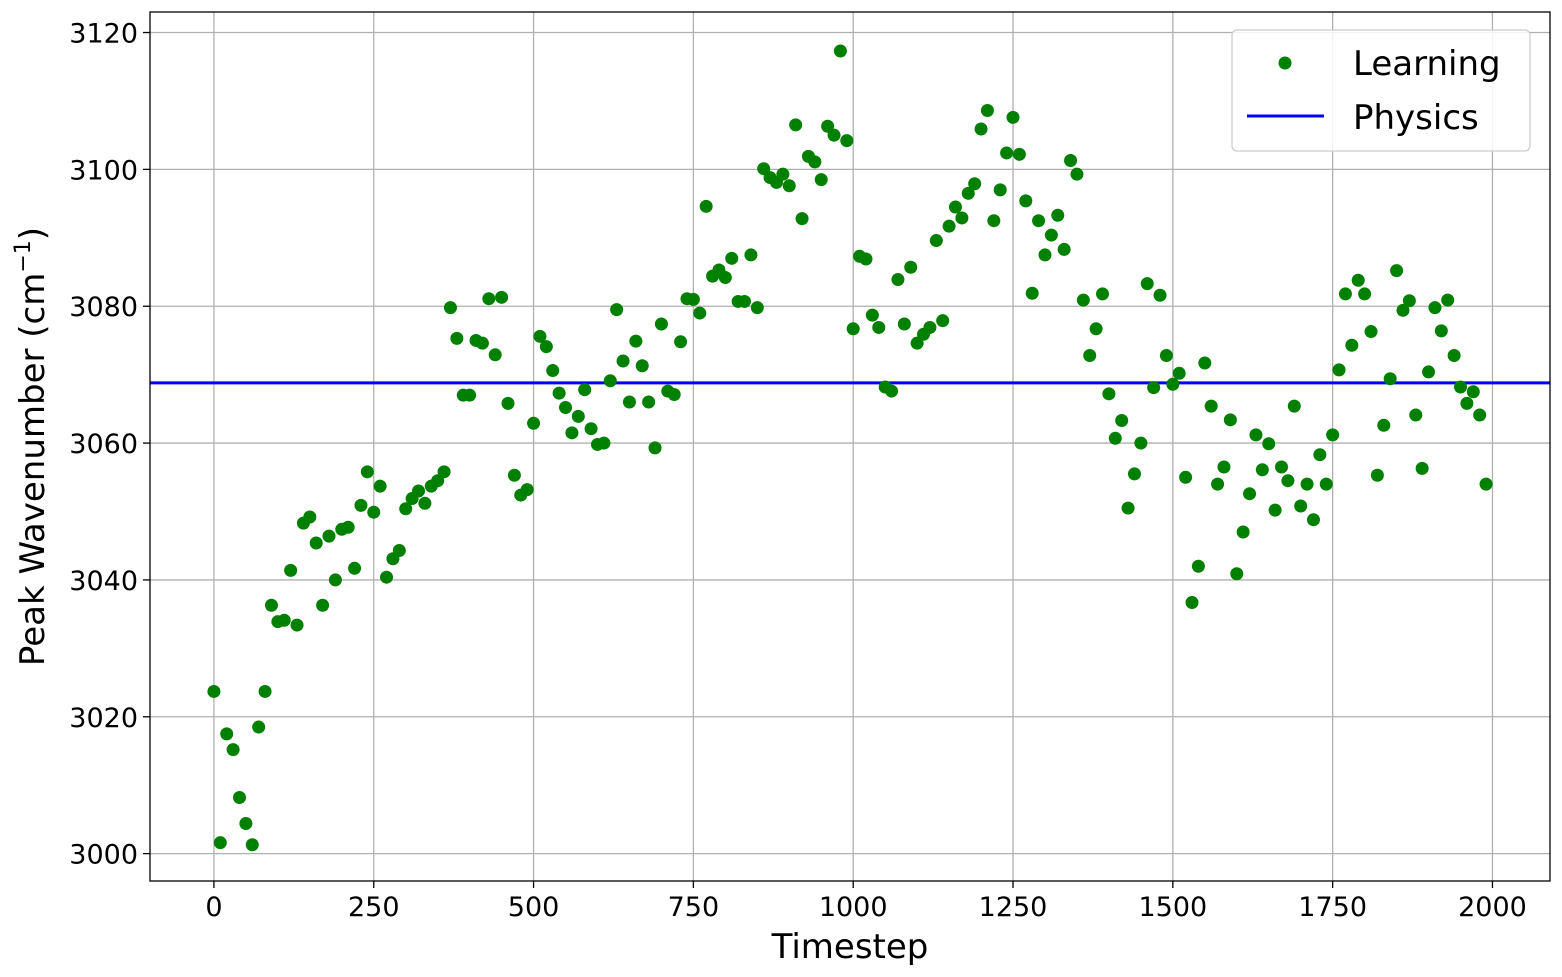  I want to click on y-tick-label: 3060, so click(103, 444).